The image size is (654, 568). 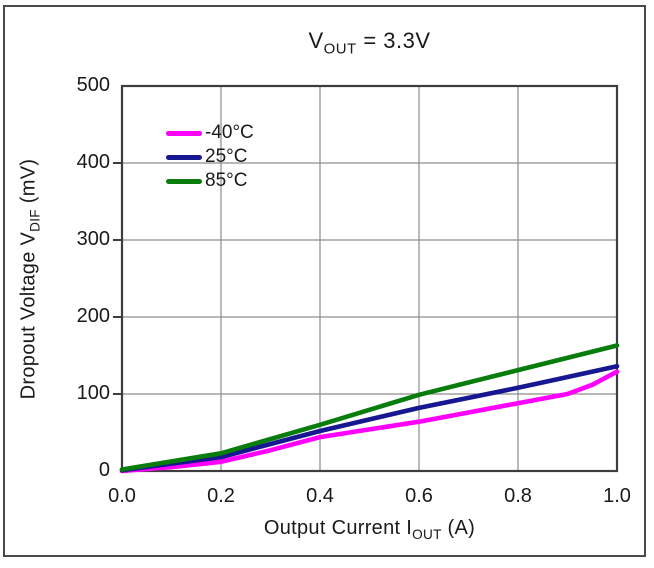 What do you see at coordinates (338, 528) in the screenshot?
I see `x-axis-label-text: Output Current I` at bounding box center [338, 528].